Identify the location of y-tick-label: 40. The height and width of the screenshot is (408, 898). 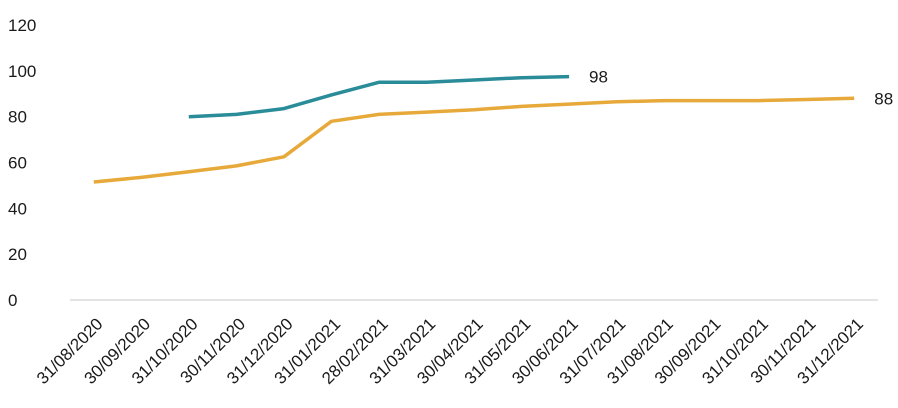
(17, 208).